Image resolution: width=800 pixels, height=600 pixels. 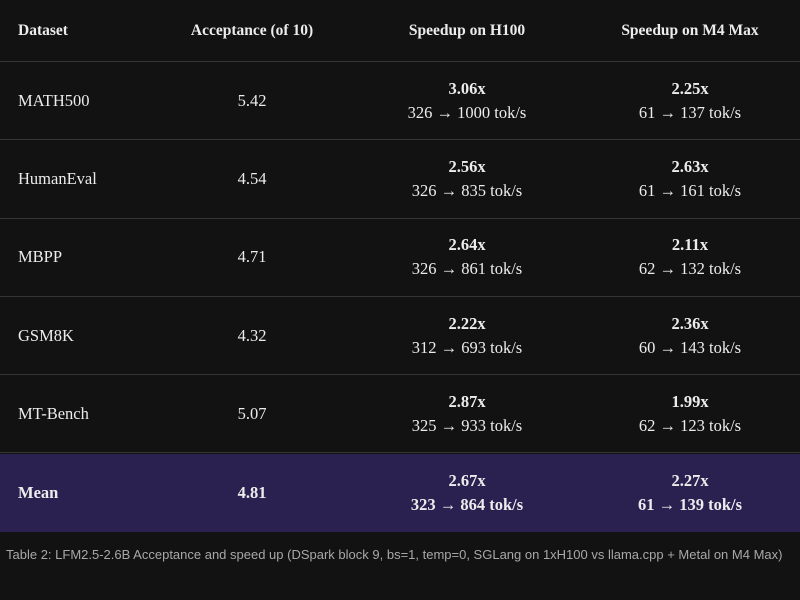 What do you see at coordinates (252, 30) in the screenshot?
I see `header-cell: Acceptance (of 10)` at bounding box center [252, 30].